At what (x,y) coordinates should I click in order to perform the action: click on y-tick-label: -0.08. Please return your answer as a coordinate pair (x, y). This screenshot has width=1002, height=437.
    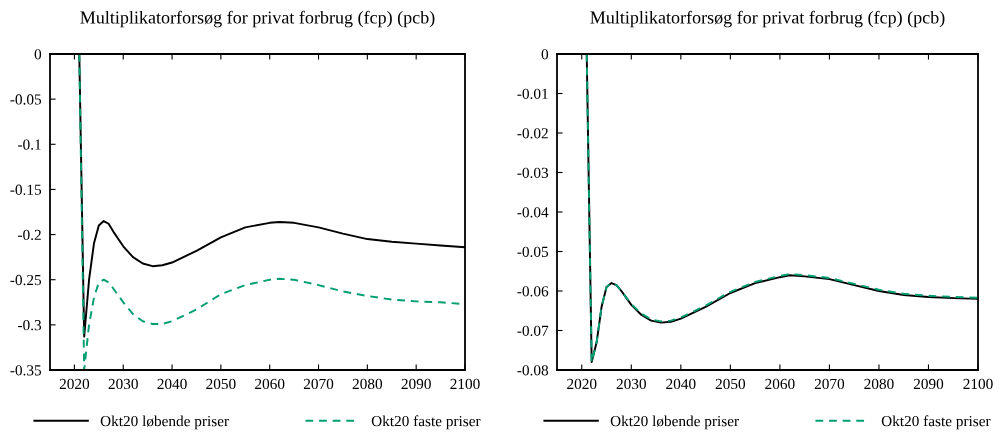
    Looking at the image, I should click on (533, 370).